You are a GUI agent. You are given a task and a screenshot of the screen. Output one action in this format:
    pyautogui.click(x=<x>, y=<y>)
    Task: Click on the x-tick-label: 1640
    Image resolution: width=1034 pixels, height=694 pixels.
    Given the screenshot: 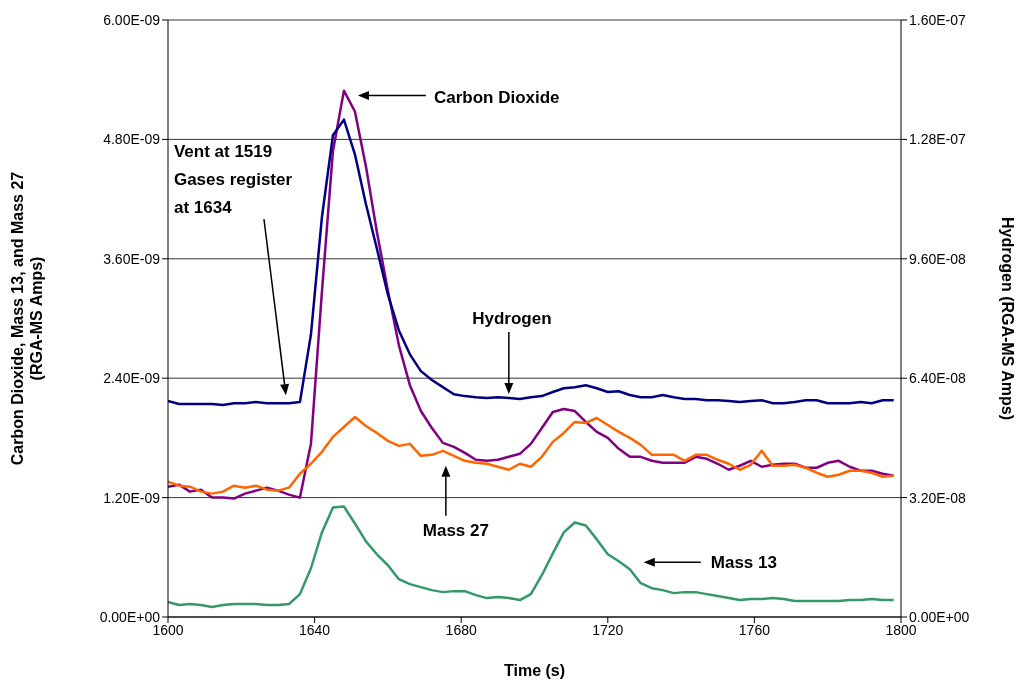 What is the action you would take?
    pyautogui.click(x=315, y=629)
    